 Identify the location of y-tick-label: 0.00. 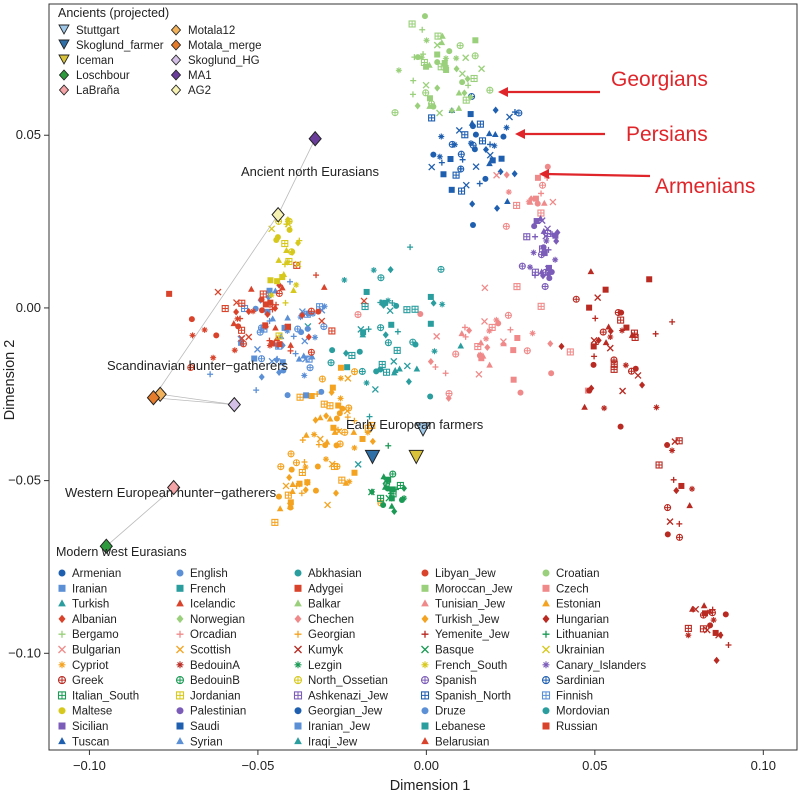
(28, 307).